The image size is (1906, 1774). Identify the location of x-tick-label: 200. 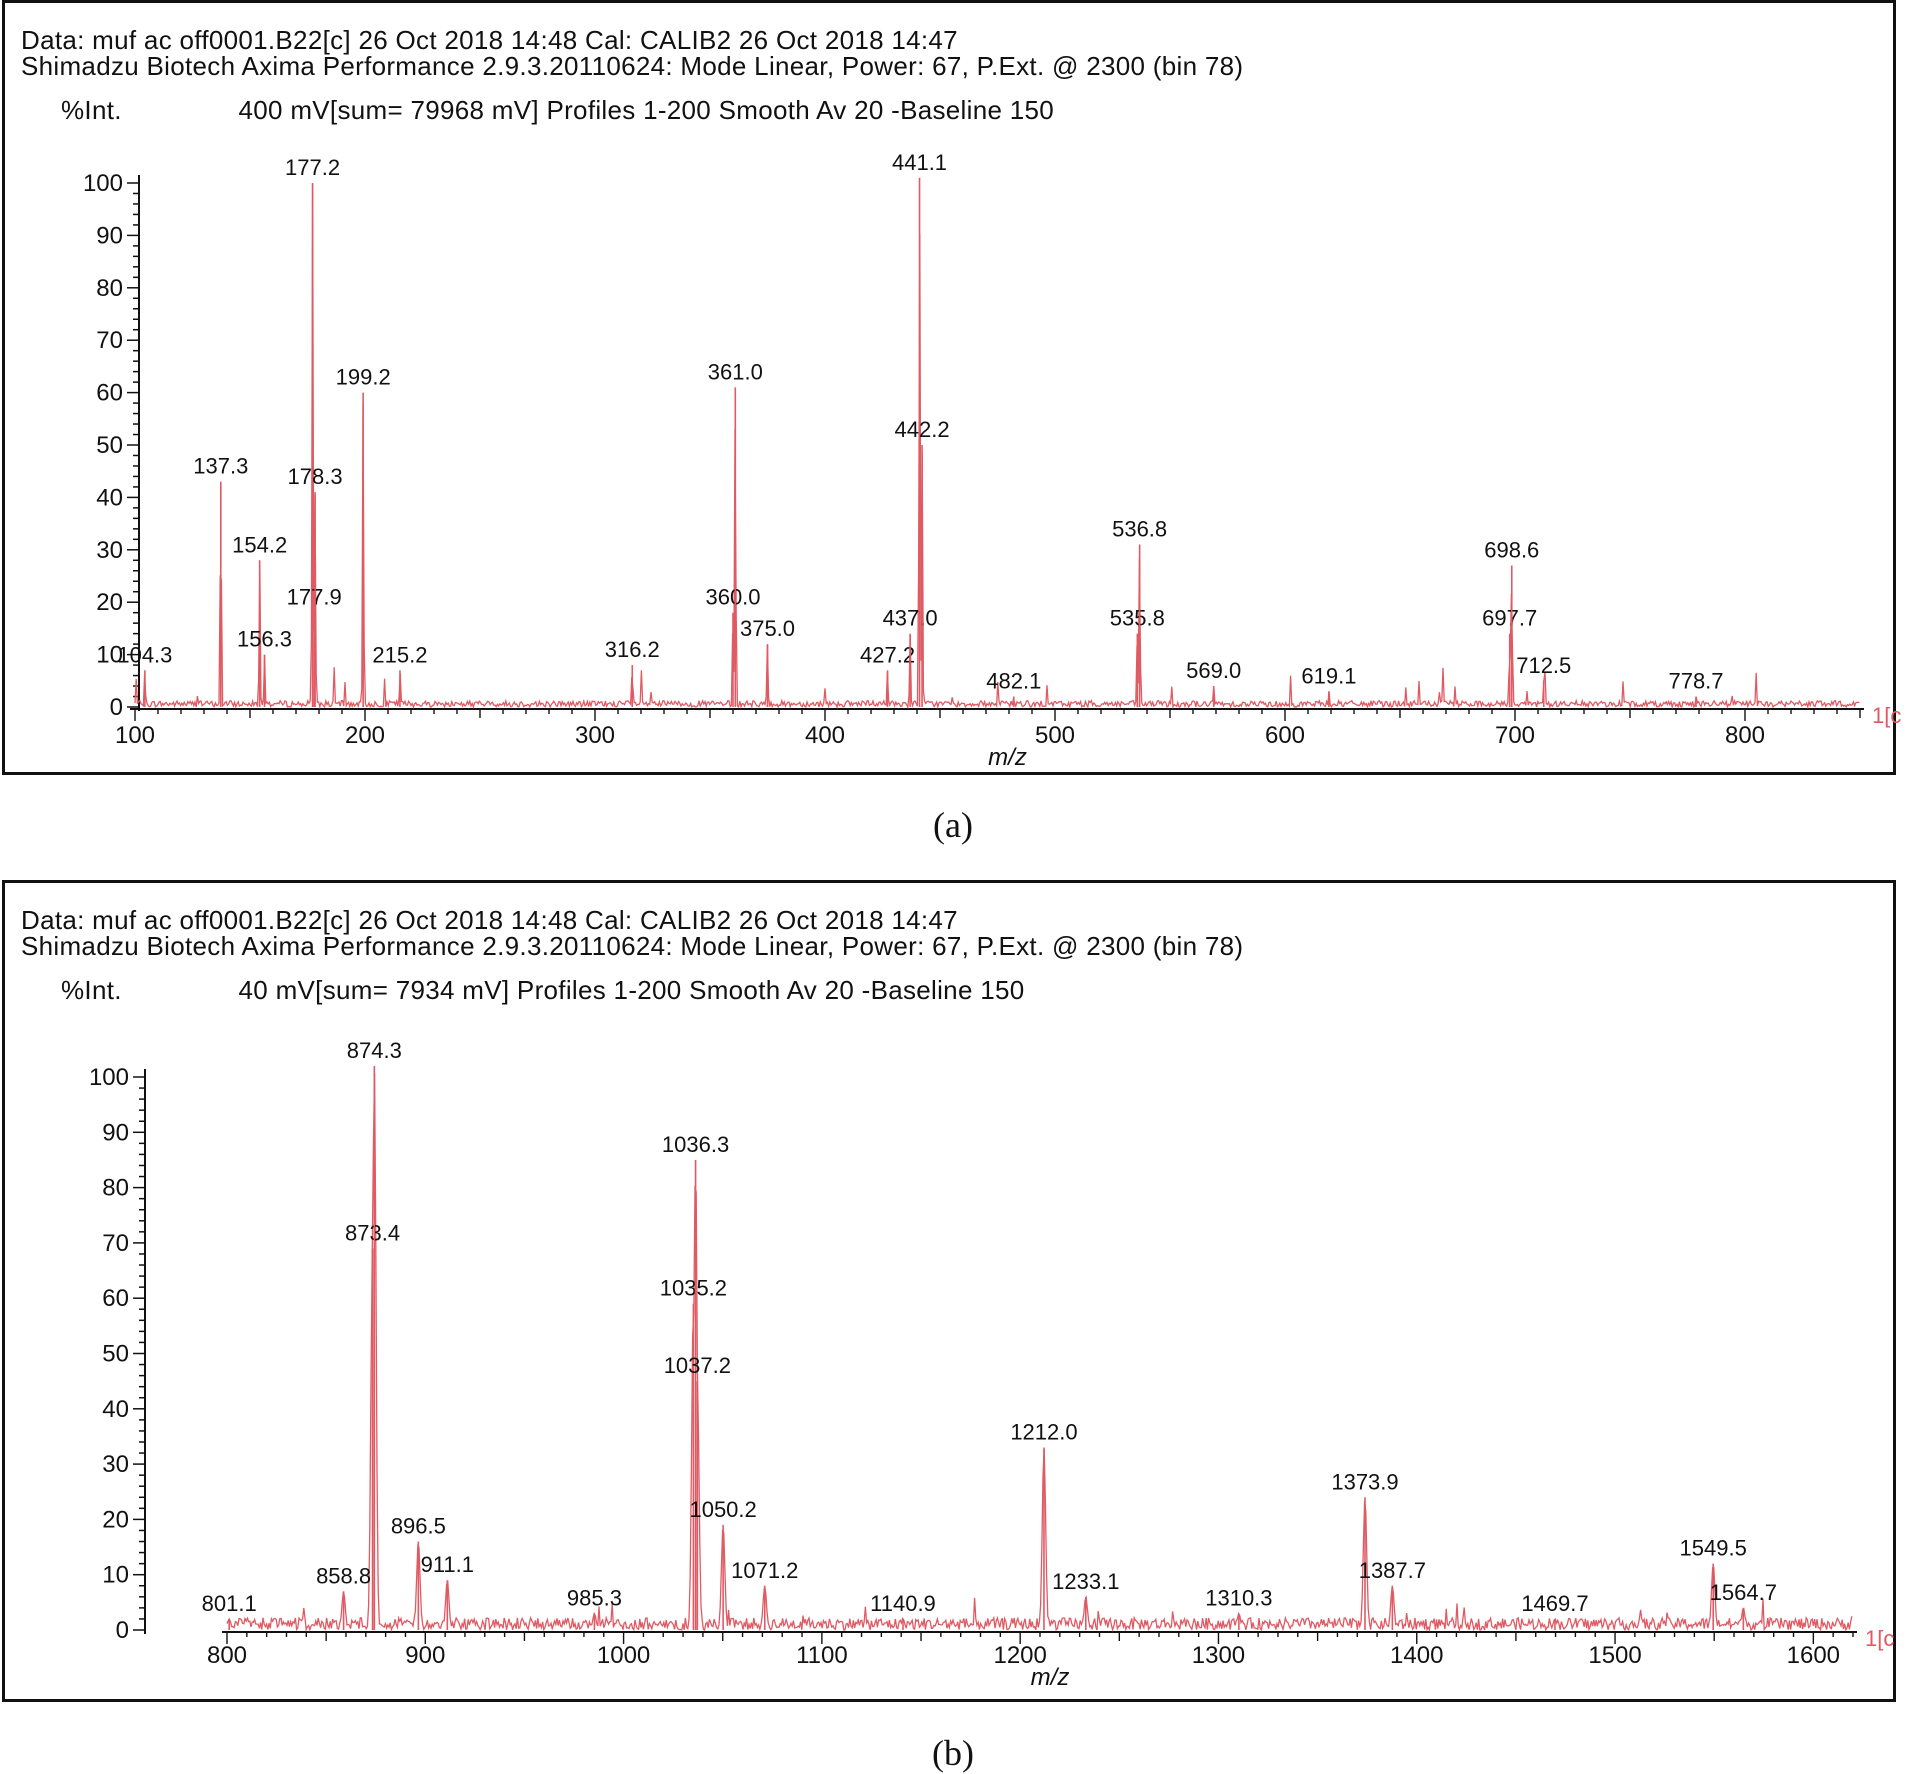
(365, 735).